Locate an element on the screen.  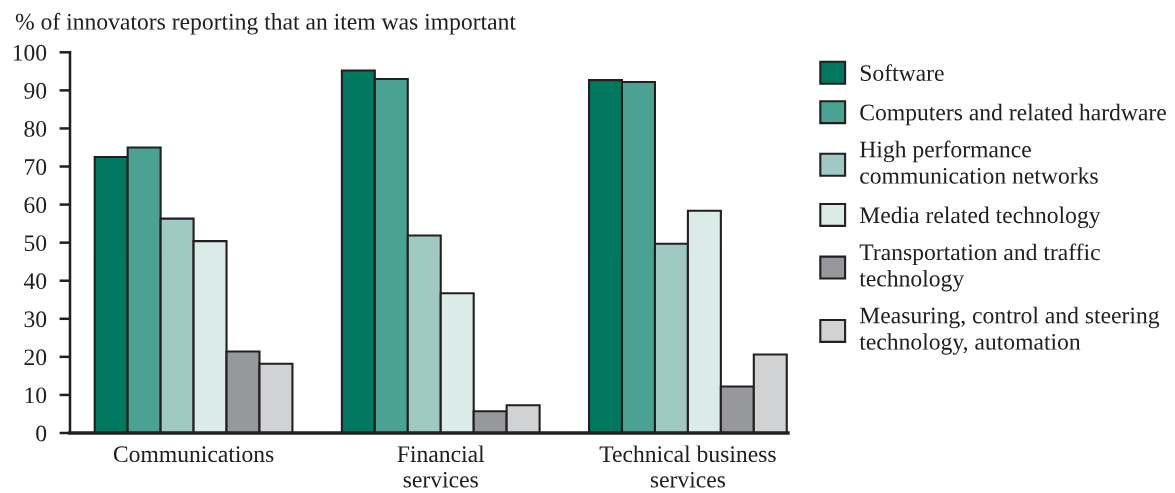
legend-label: High performance communication networks is located at coordinates (978, 162).